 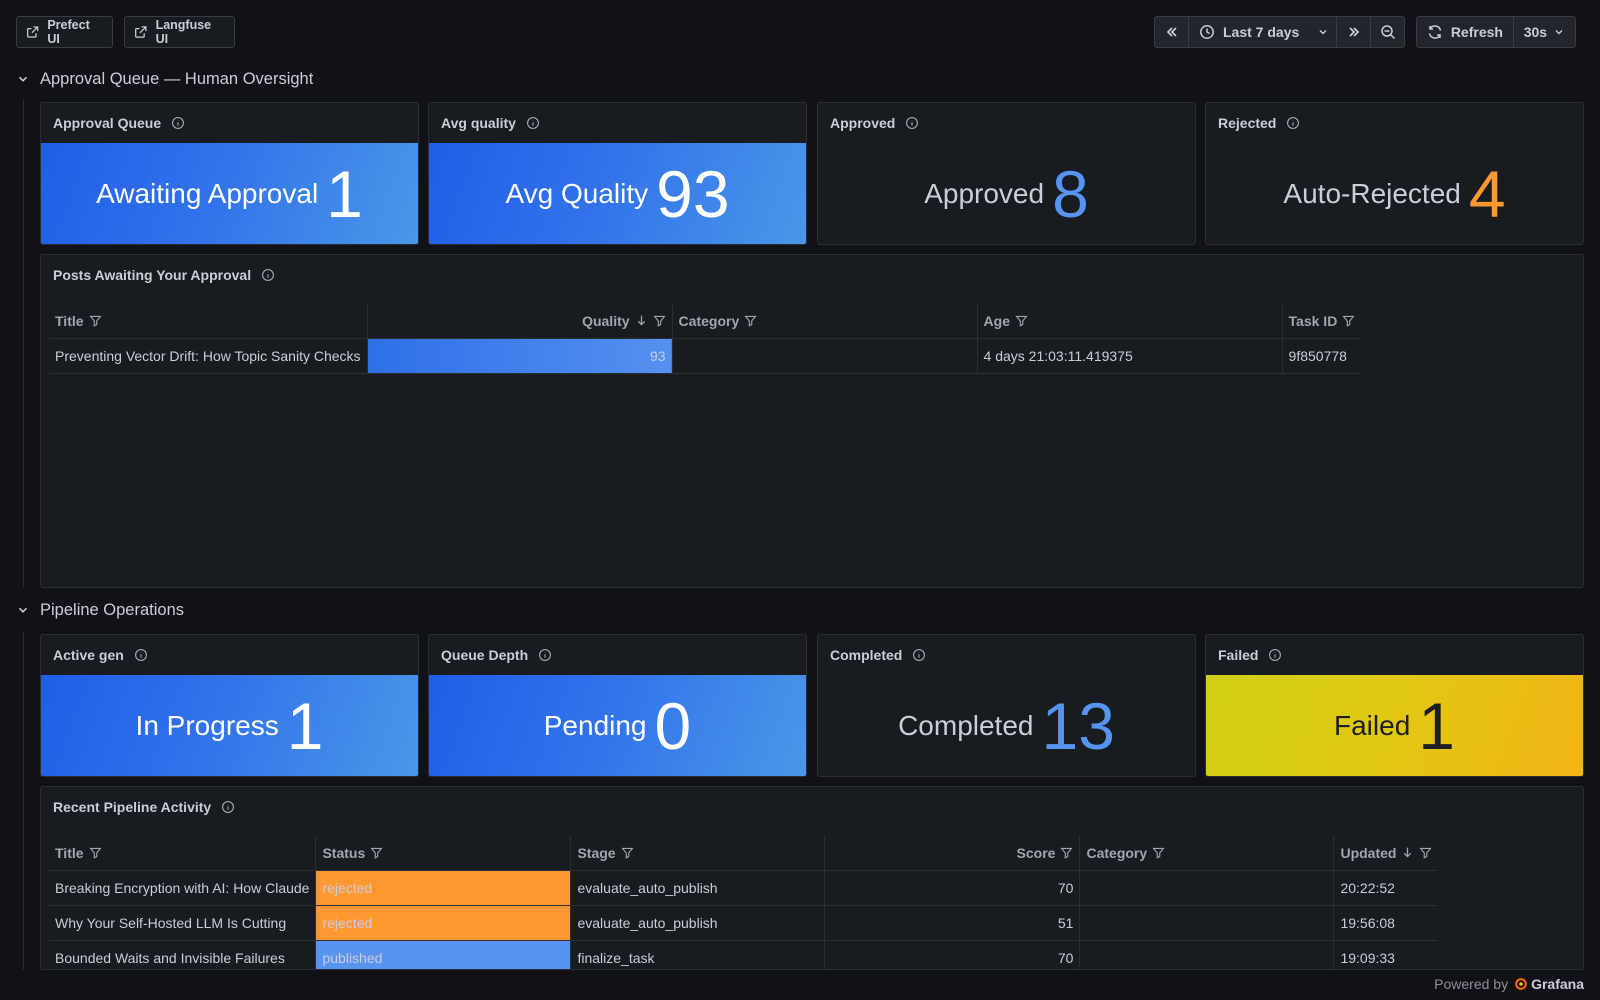 What do you see at coordinates (863, 123) in the screenshot?
I see `panel-title: Approved` at bounding box center [863, 123].